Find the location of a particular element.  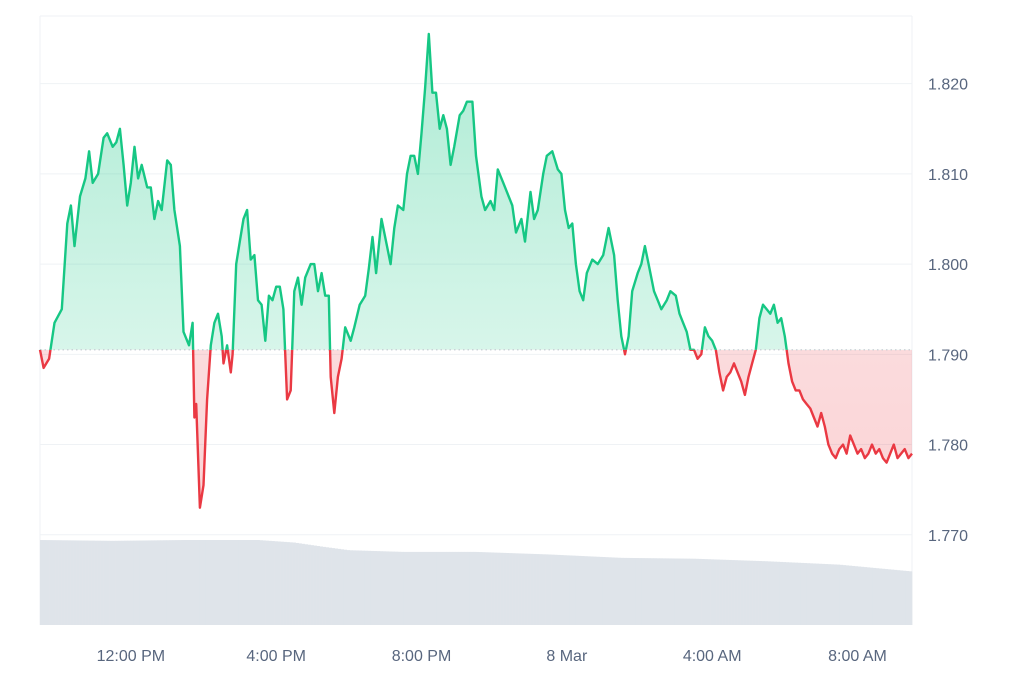

x-tick-label: 8:00 PM is located at coordinates (422, 656).